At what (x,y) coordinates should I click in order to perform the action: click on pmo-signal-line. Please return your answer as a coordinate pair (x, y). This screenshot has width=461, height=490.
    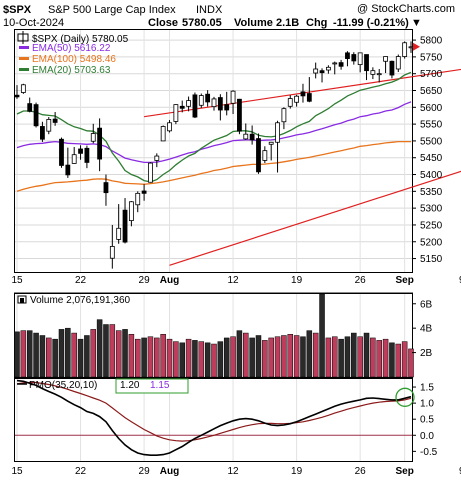
    Looking at the image, I should click on (214, 411).